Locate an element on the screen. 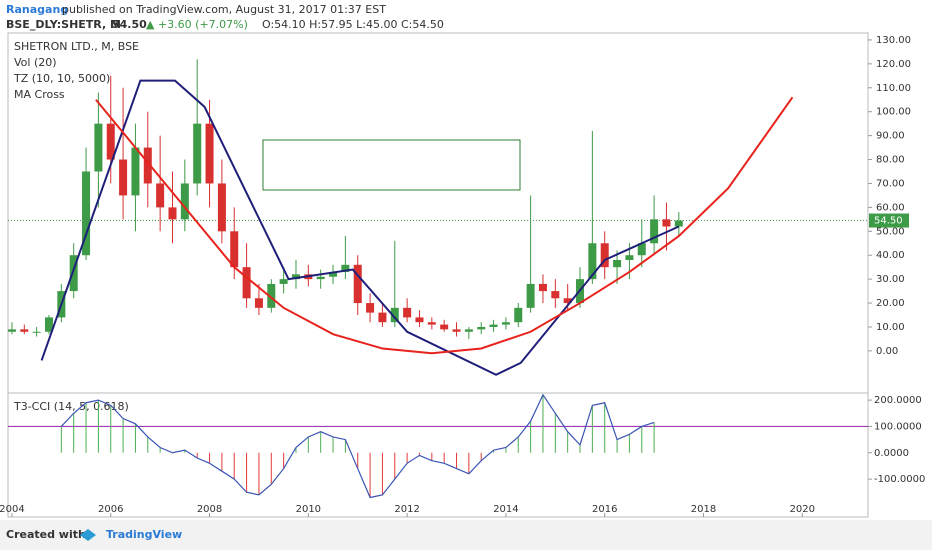 This screenshot has width=932, height=550. y-tick-label: 90.00 is located at coordinates (890, 136).